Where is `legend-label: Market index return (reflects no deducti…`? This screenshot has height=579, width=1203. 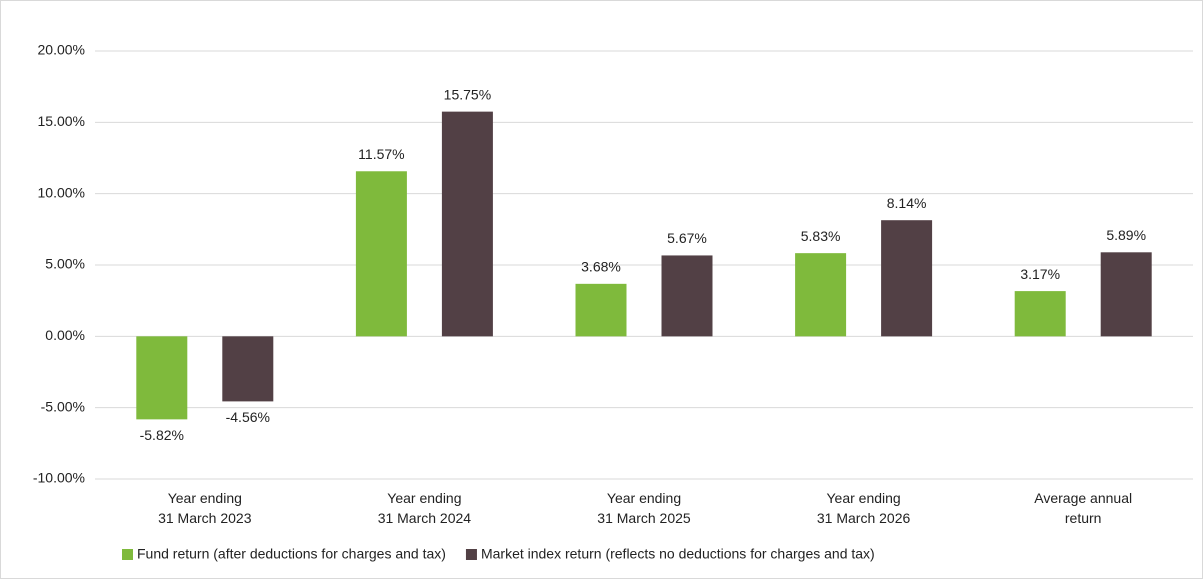 legend-label: Market index return (reflects no deducti… is located at coordinates (678, 554).